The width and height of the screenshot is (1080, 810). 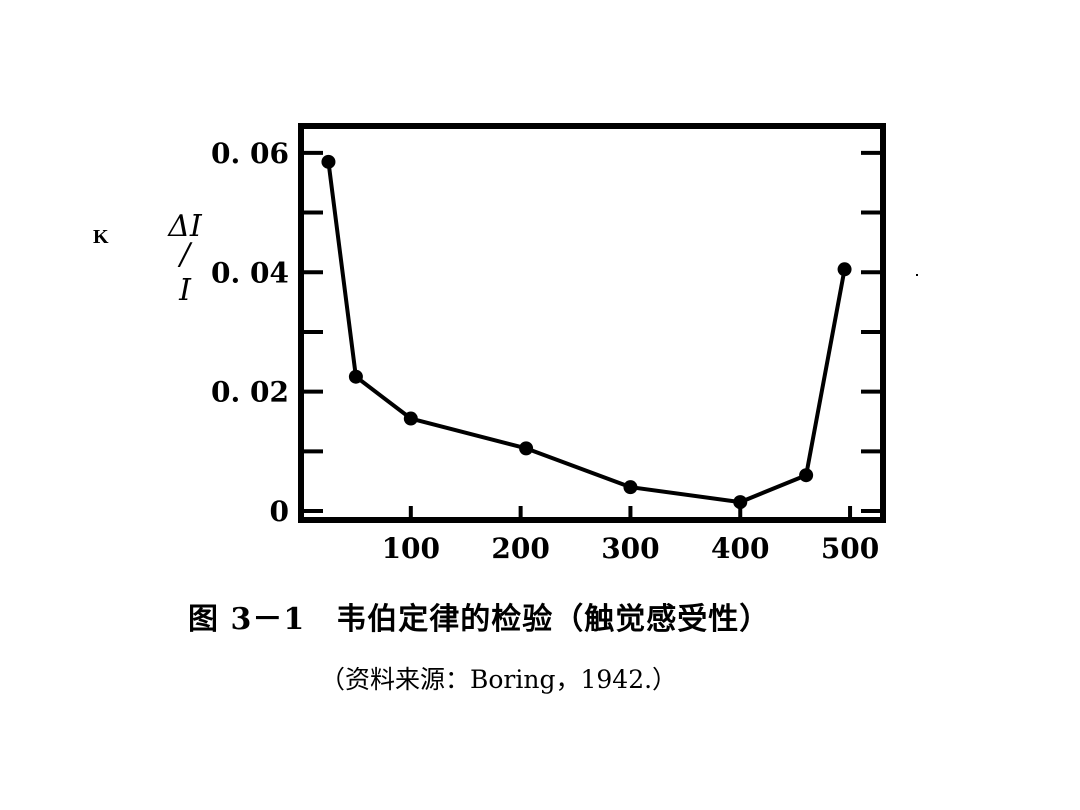 I want to click on y-axis-label: ΔI / I, so click(x=185, y=258).